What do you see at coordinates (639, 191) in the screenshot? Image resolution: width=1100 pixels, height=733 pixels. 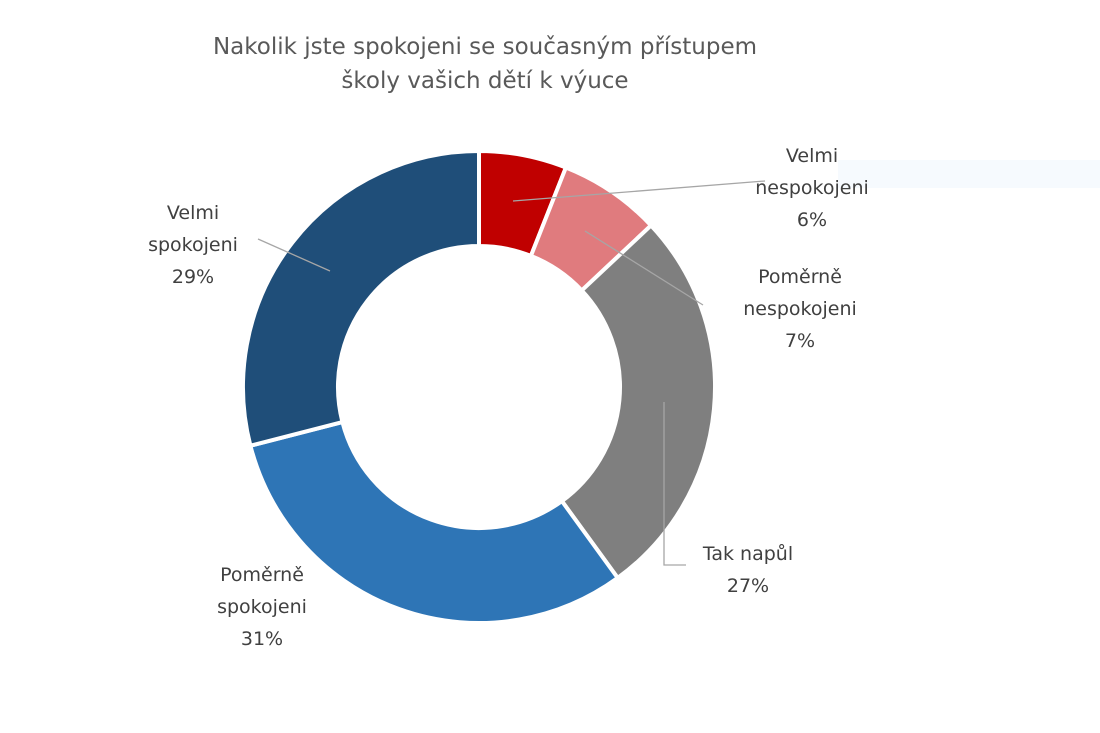 I see `leader-line-velmi-nespokojeni` at bounding box center [639, 191].